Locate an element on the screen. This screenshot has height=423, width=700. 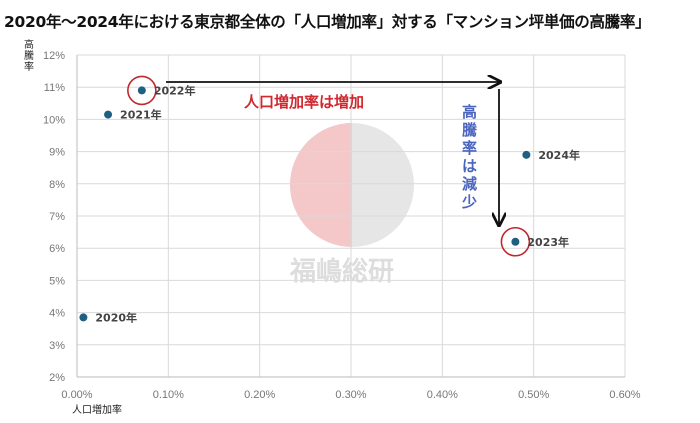
svg-text: 福嶋総研 is located at coordinates (341, 271).